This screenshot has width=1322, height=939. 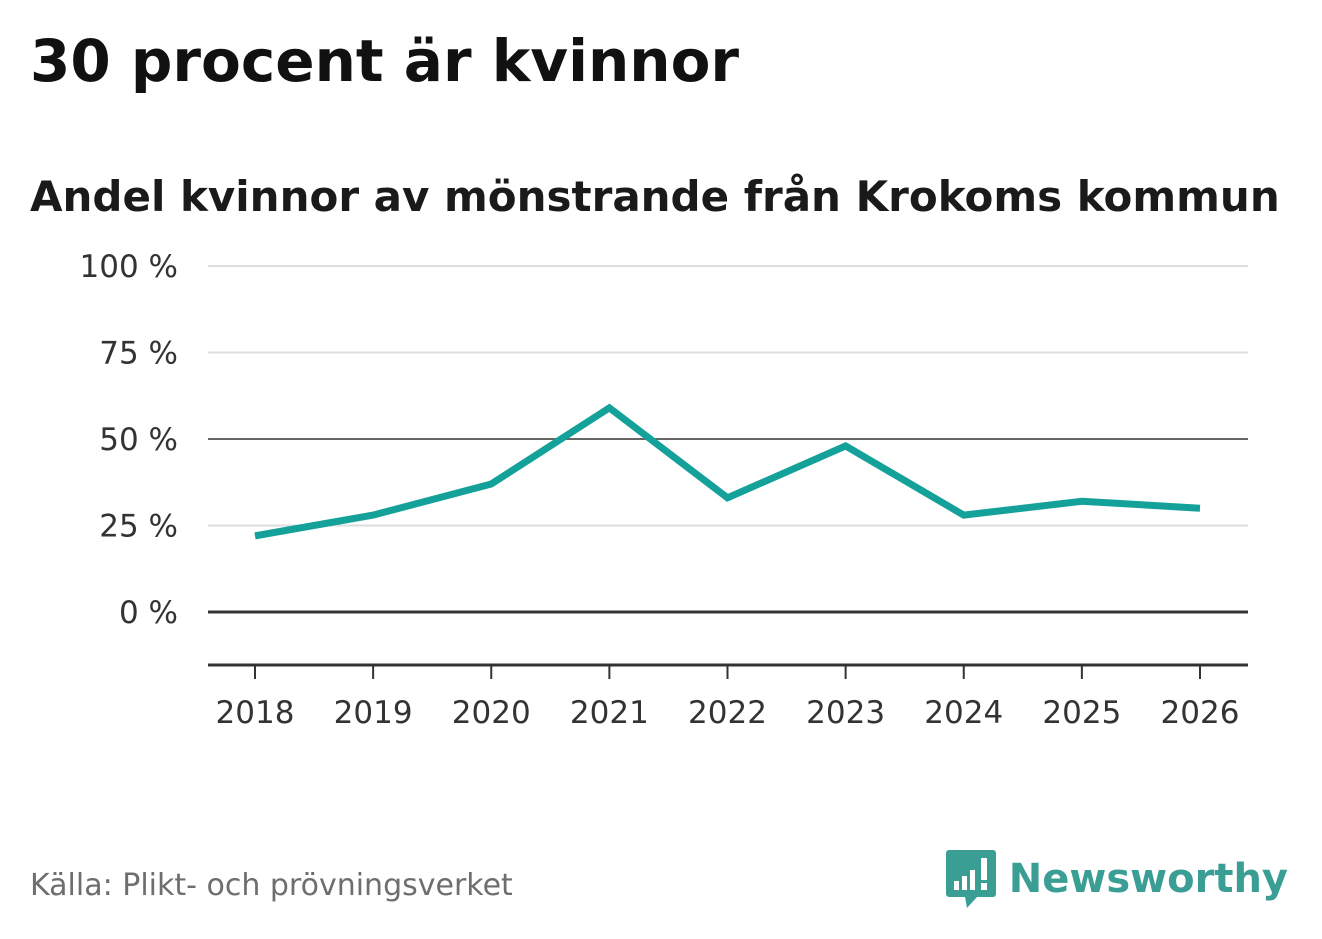 I want to click on newsworthy-logo-icon, so click(x=970, y=879).